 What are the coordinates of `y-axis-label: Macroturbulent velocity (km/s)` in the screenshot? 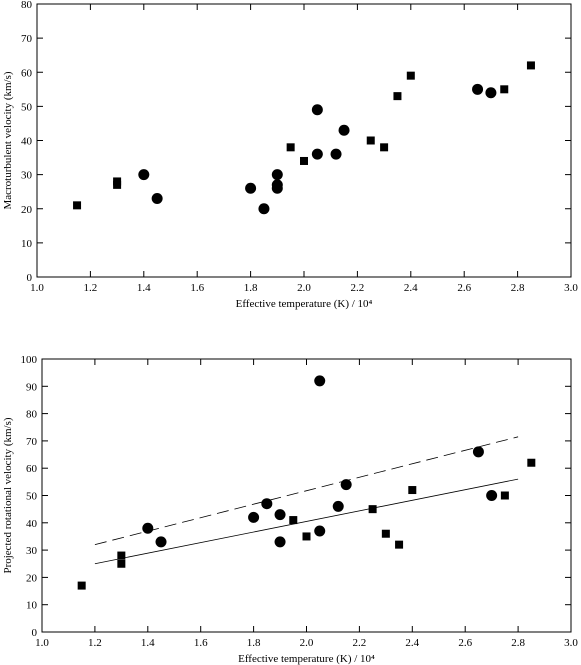 It's located at (8, 140).